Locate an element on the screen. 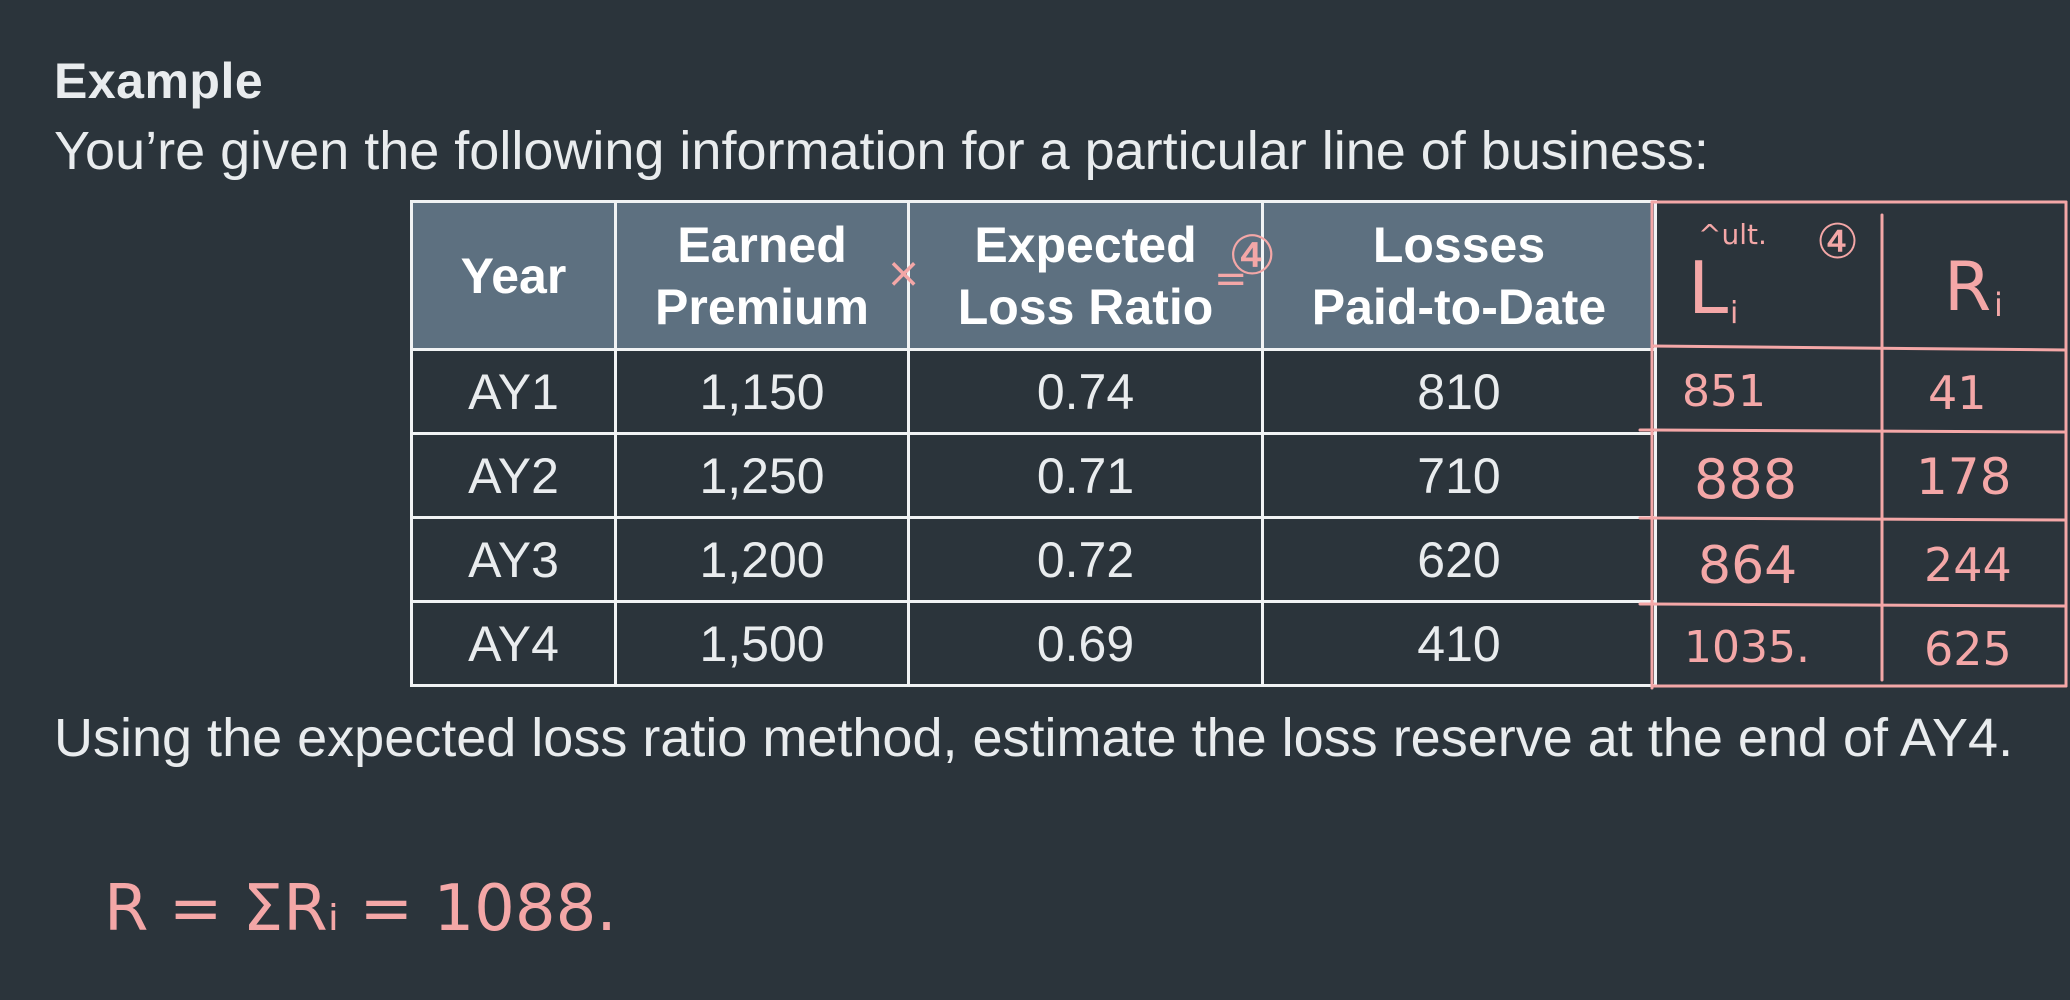  cell-losses-paid: 810 is located at coordinates (1459, 391).